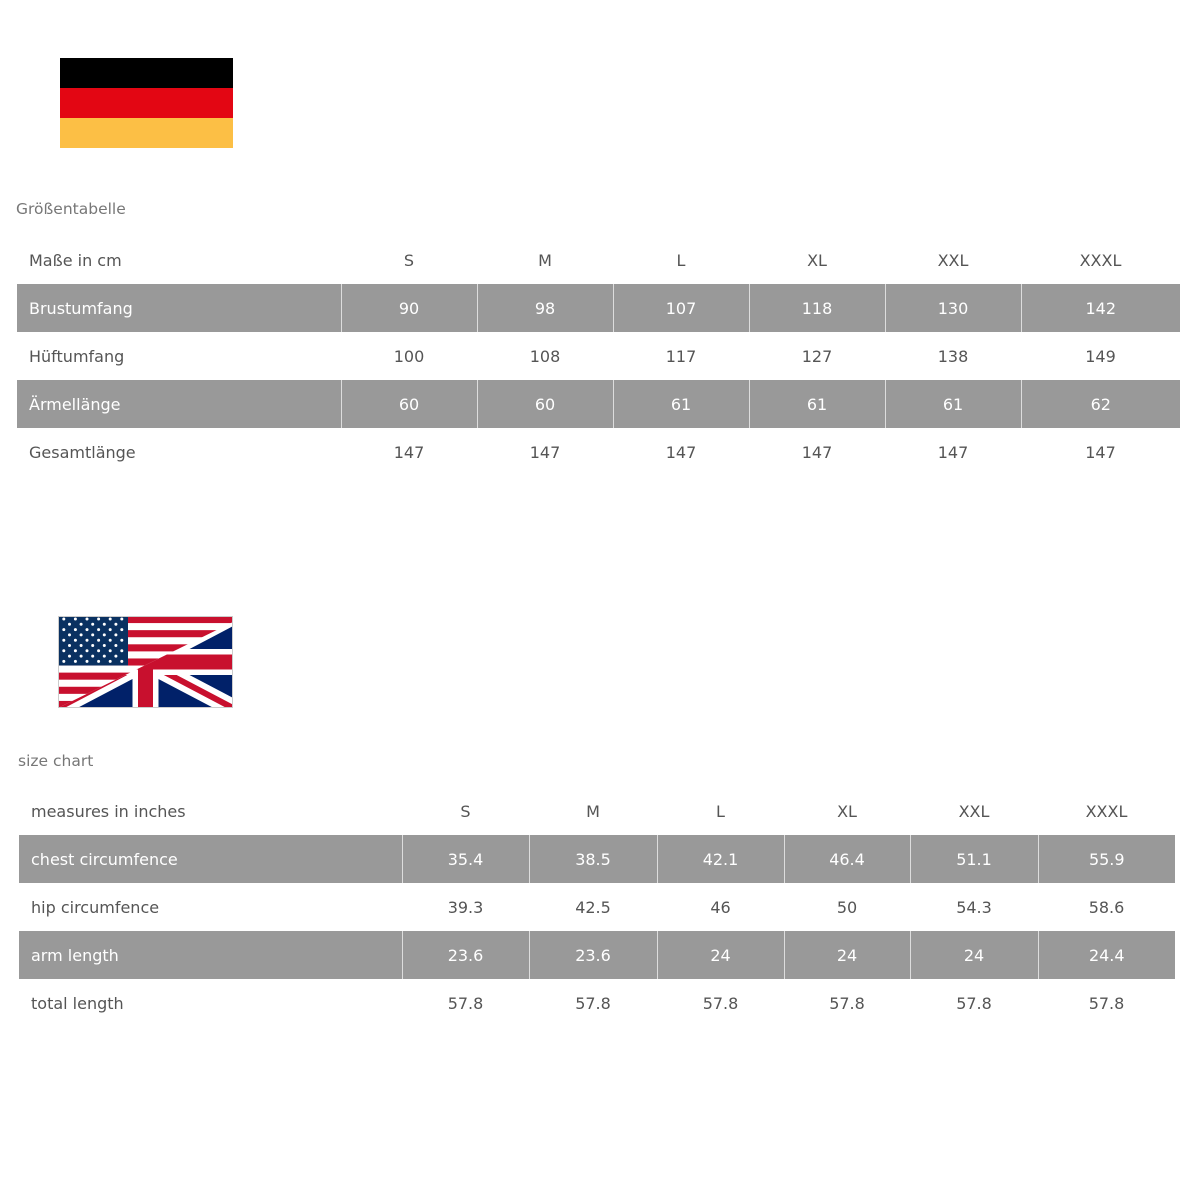 The width and height of the screenshot is (1200, 1200). Describe the element at coordinates (1106, 907) in the screenshot. I see `value-cell: 58.6` at that location.